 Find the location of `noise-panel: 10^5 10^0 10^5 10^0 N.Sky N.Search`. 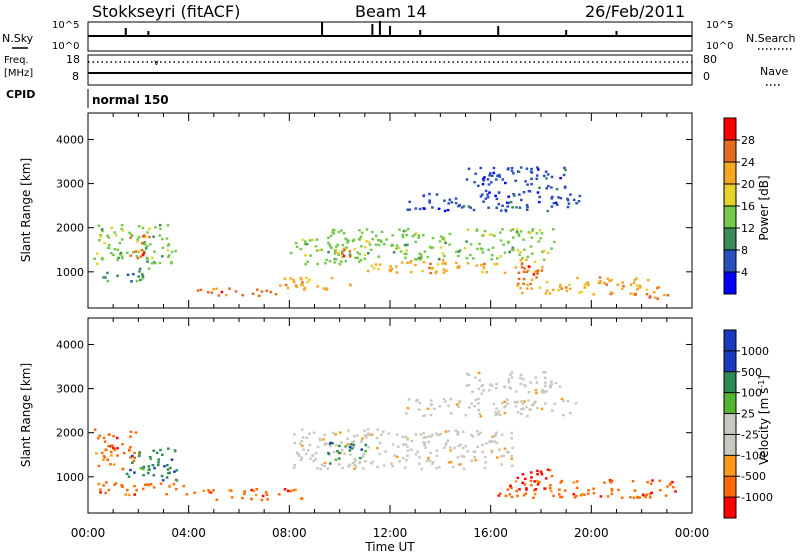

noise-panel: 10^5 10^0 10^5 10^0 N.Sky N.Search is located at coordinates (399, 36).